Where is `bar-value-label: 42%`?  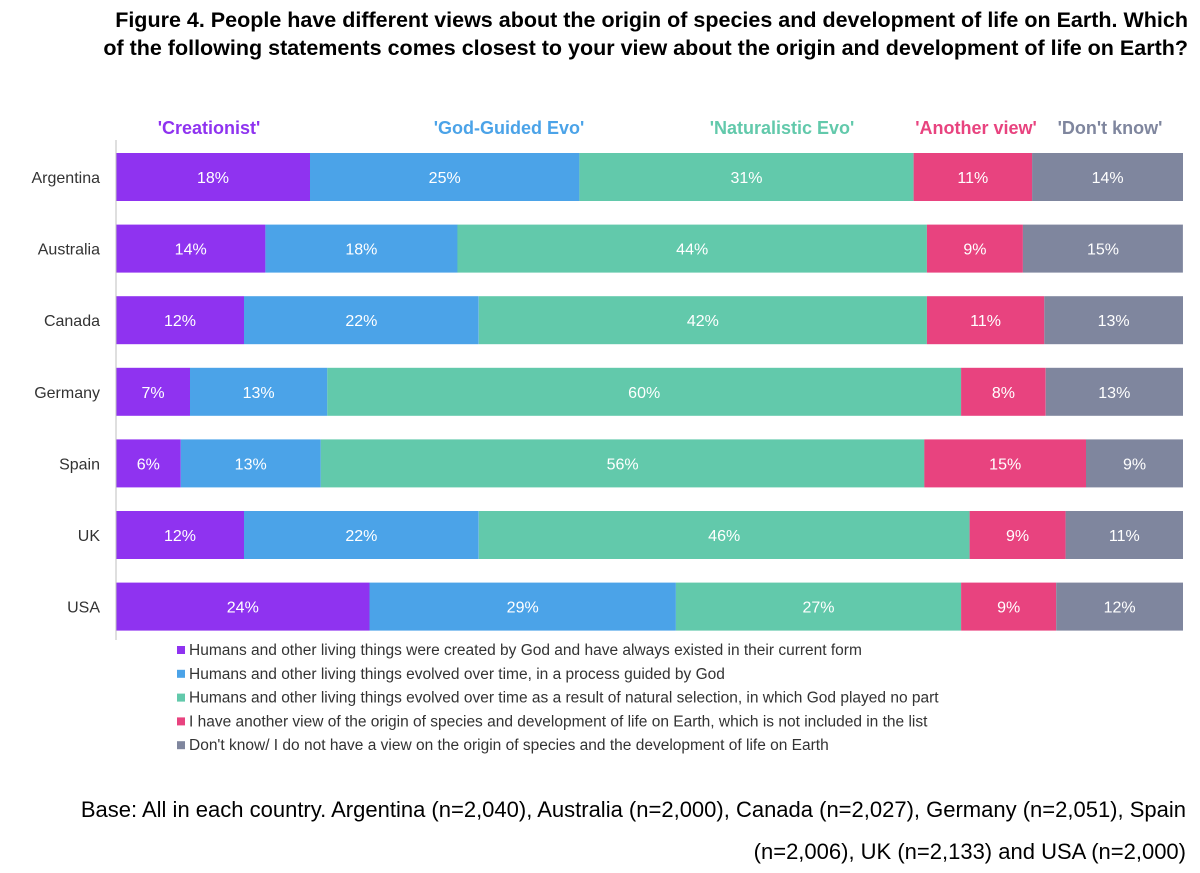
bar-value-label: 42% is located at coordinates (703, 321).